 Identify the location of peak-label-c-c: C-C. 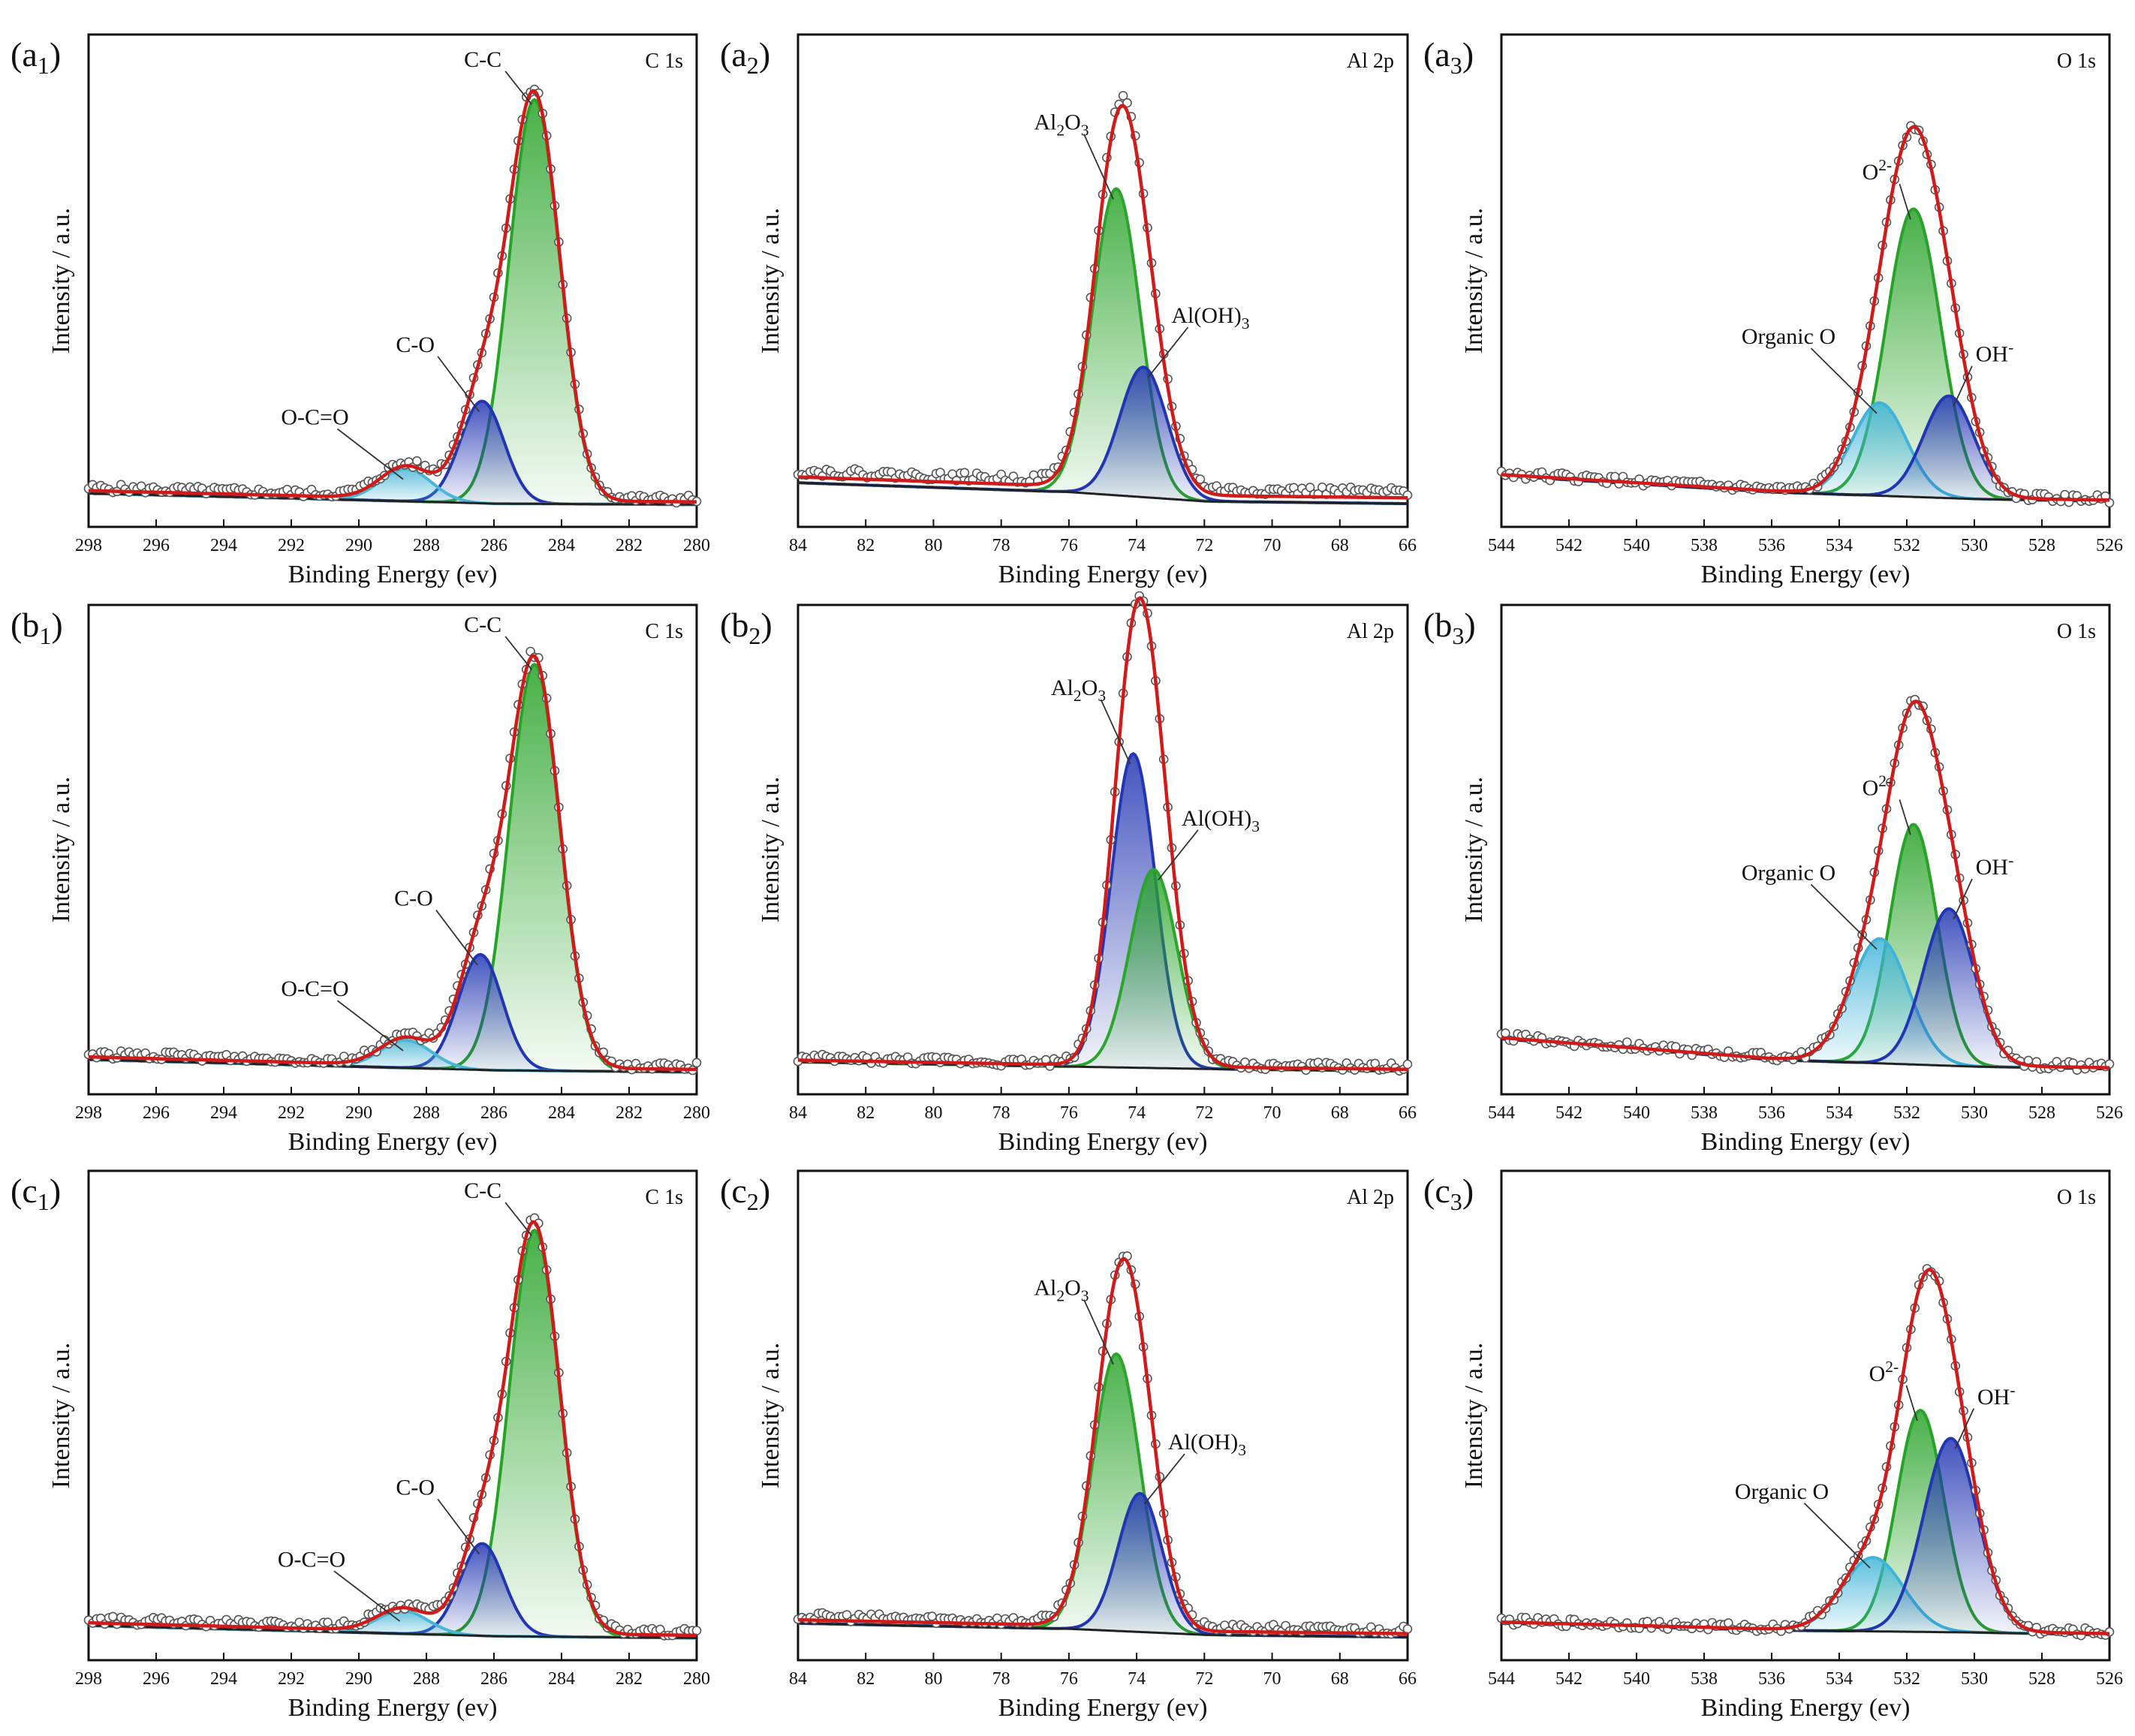
(482, 59).